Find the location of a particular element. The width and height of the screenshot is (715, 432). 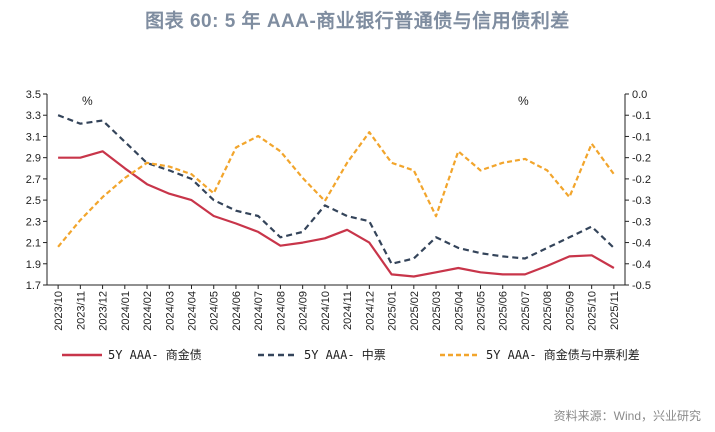

chart-title: 图表 60: 5 年 AAA-商业银行普通债与信用债利差 is located at coordinates (357, 21).